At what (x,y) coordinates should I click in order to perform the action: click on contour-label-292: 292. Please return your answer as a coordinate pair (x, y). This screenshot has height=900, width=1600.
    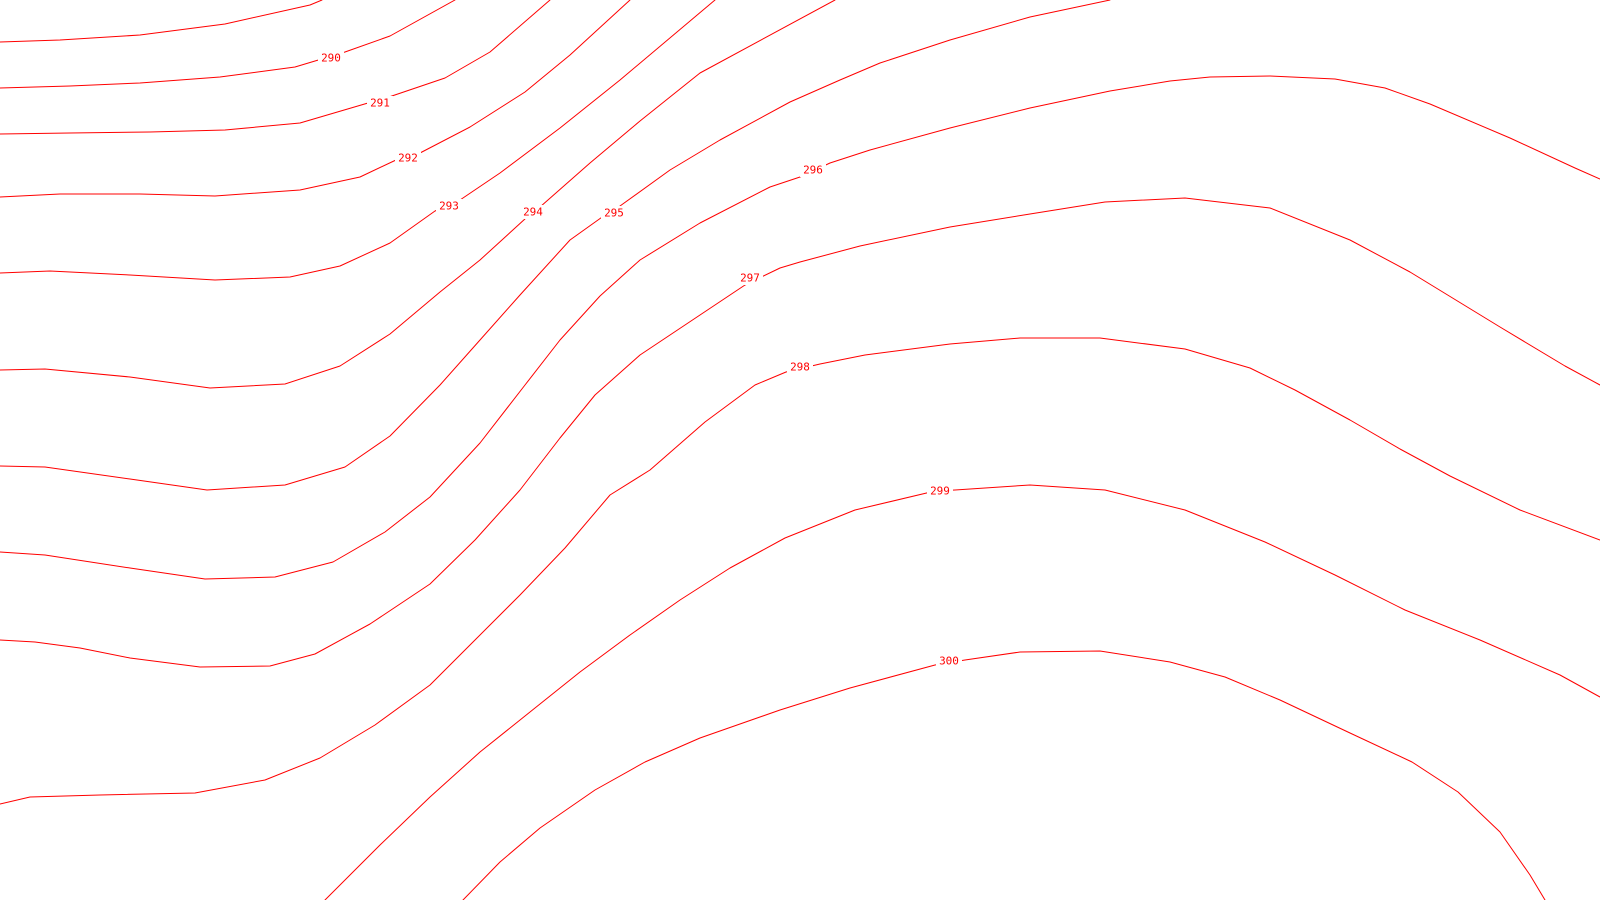
    Looking at the image, I should click on (408, 158).